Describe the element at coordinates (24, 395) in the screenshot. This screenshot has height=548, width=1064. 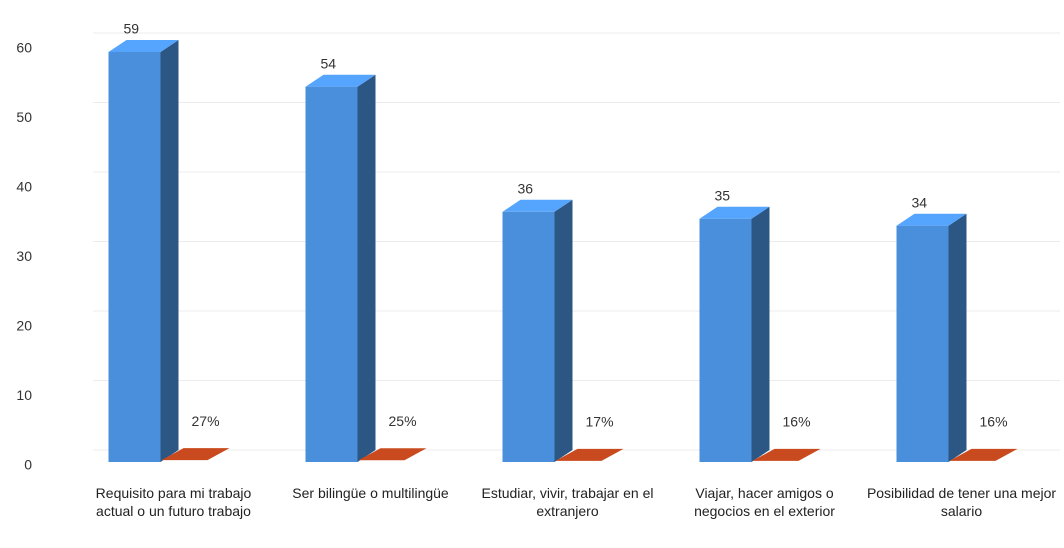
I see `y-tick-label: 10` at that location.